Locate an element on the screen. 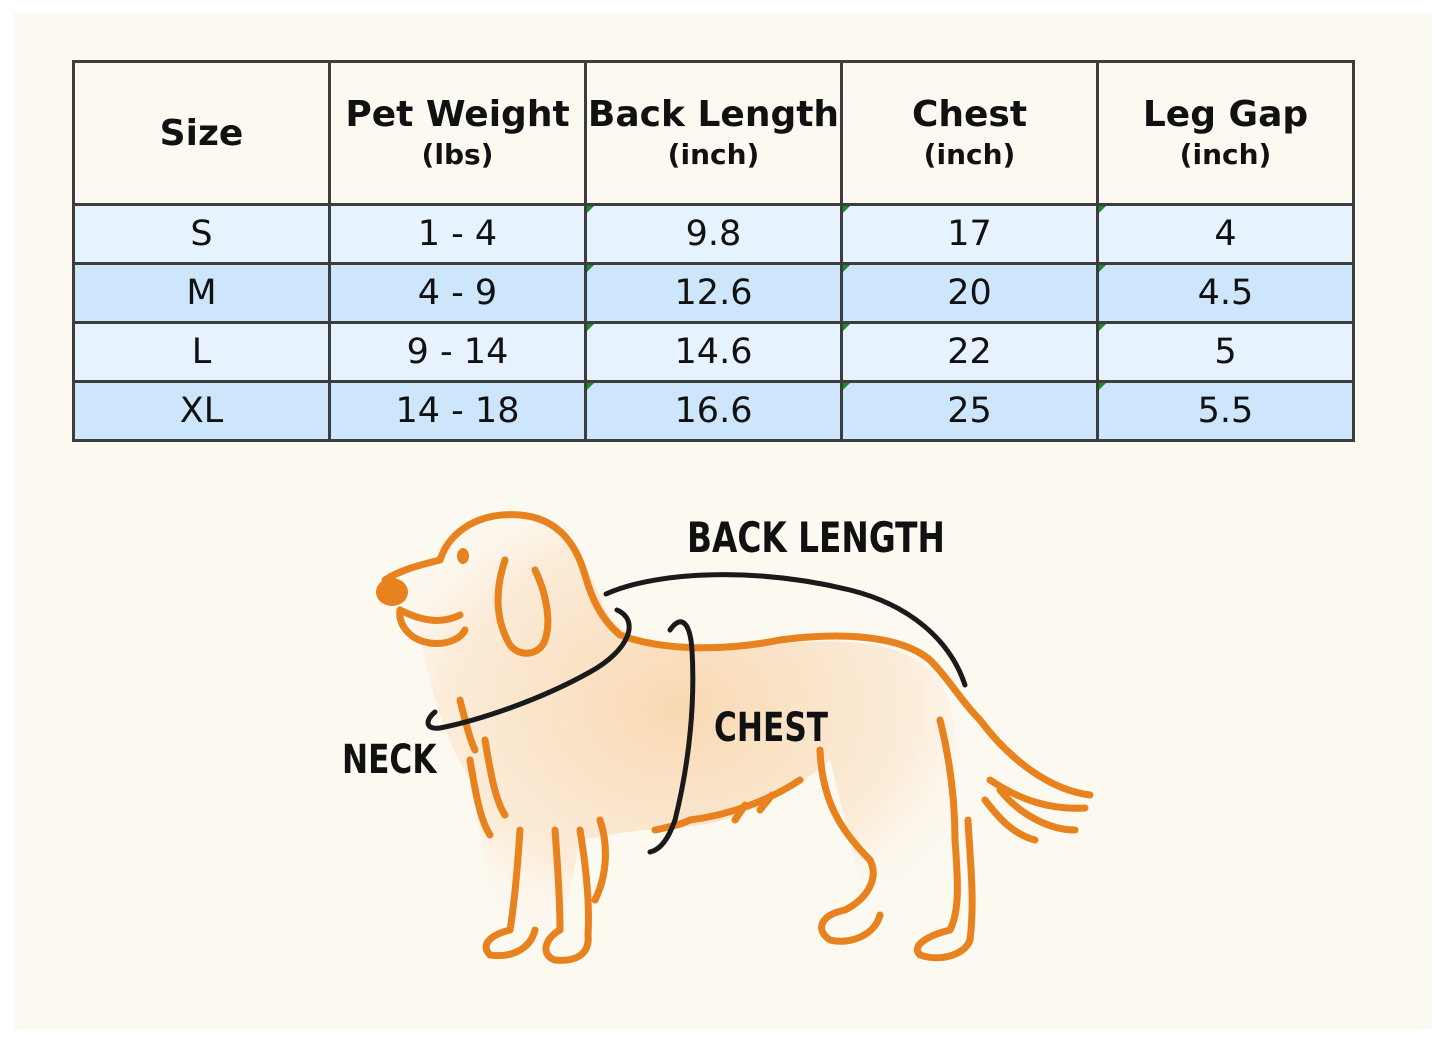  header-back-length: Back Length (inch) is located at coordinates (713, 133).